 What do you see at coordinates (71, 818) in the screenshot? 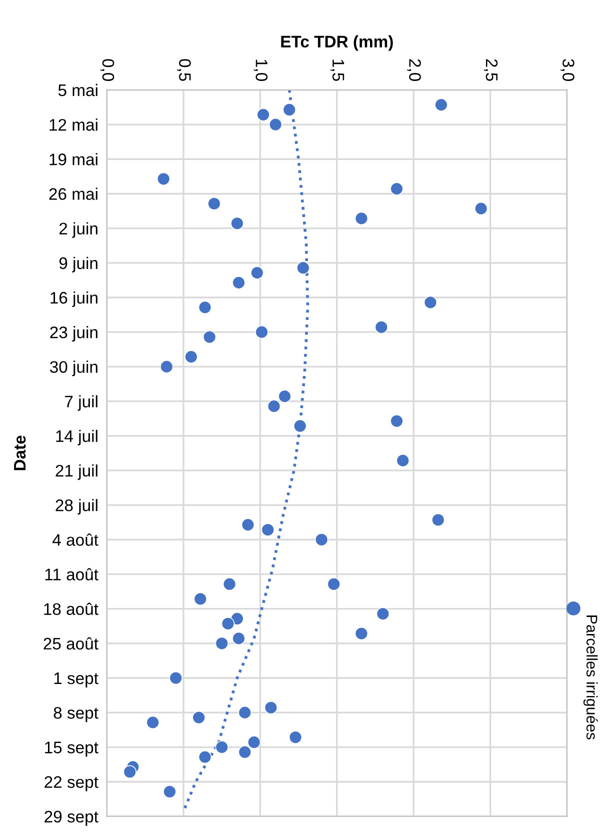
I see `y-tick-label: 29 sept` at bounding box center [71, 818].